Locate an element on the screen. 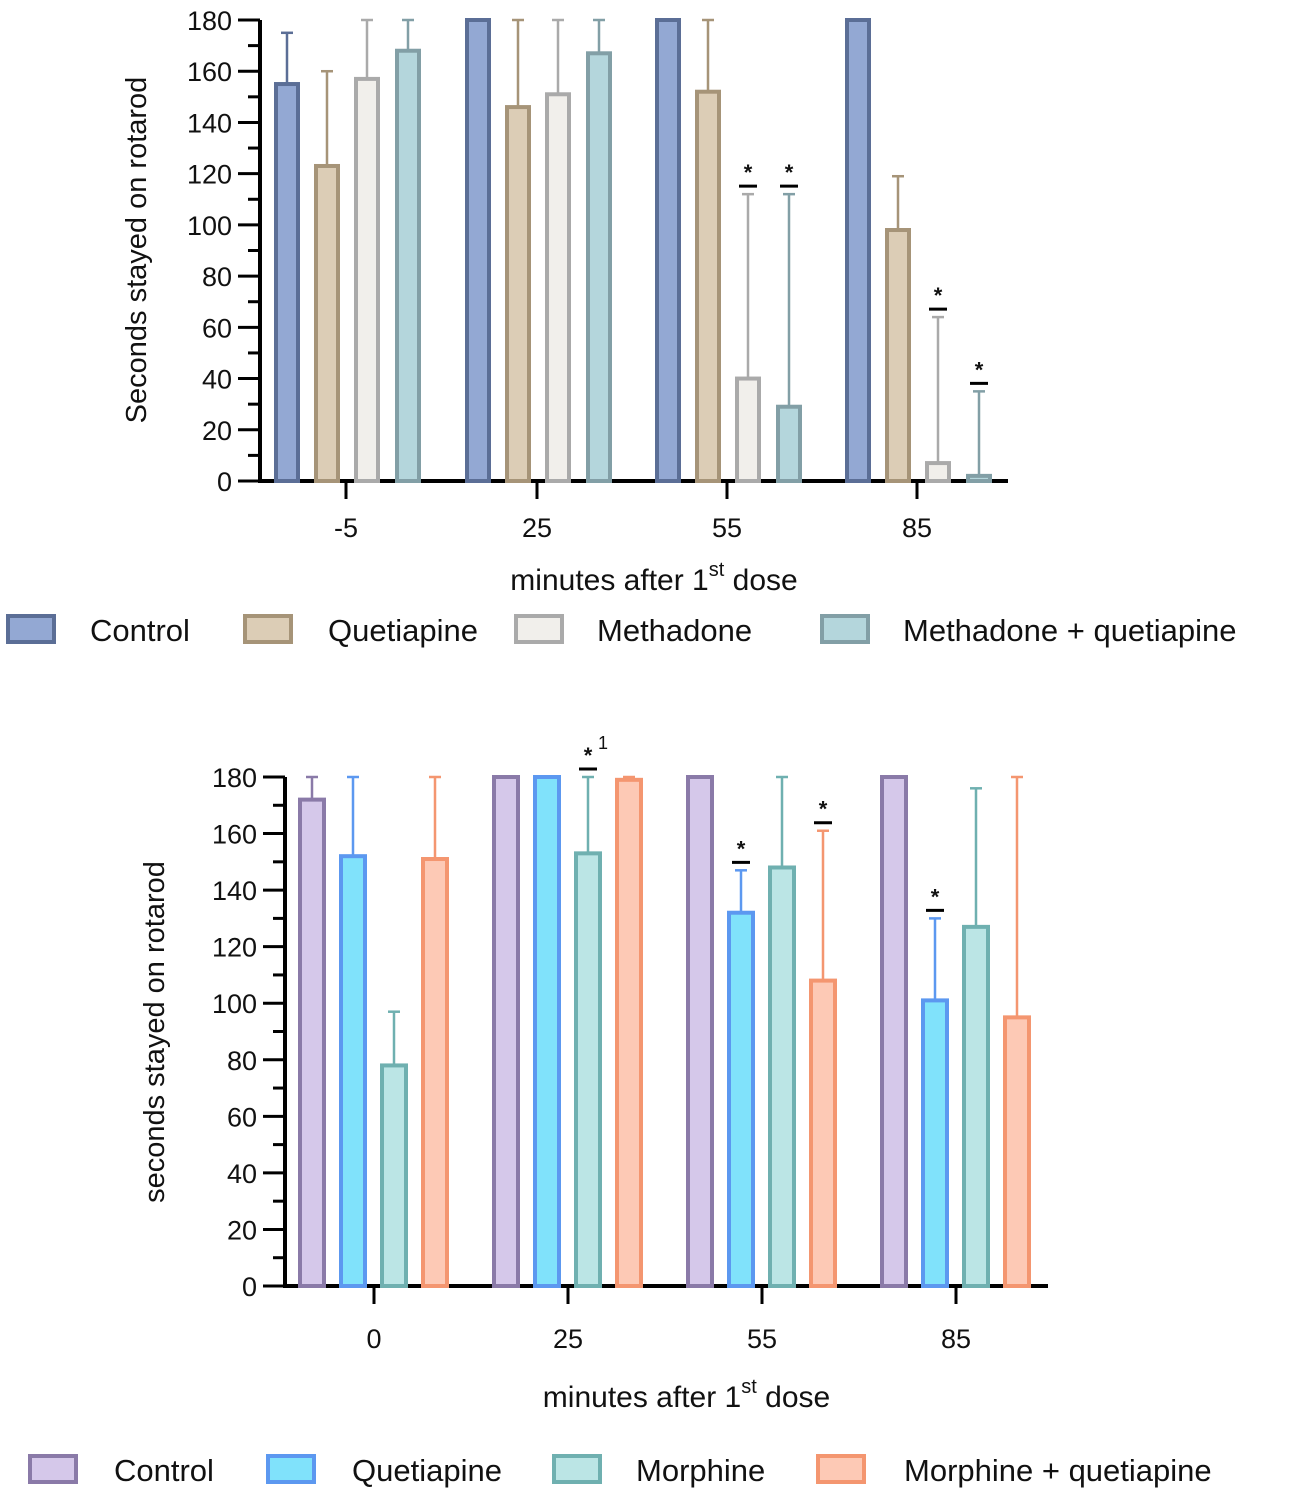 The width and height of the screenshot is (1312, 1496). legend-entry: Morphine + quetiapine is located at coordinates (1058, 1470).